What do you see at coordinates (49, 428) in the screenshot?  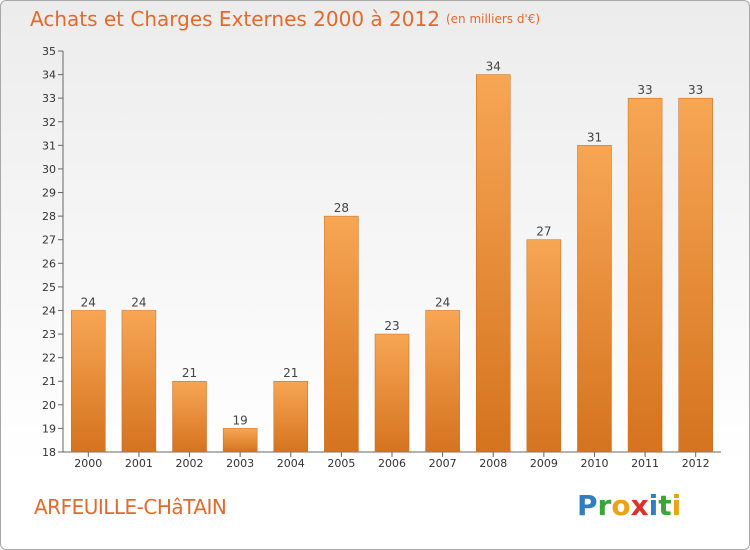 I see `y-tick-label: 19` at bounding box center [49, 428].